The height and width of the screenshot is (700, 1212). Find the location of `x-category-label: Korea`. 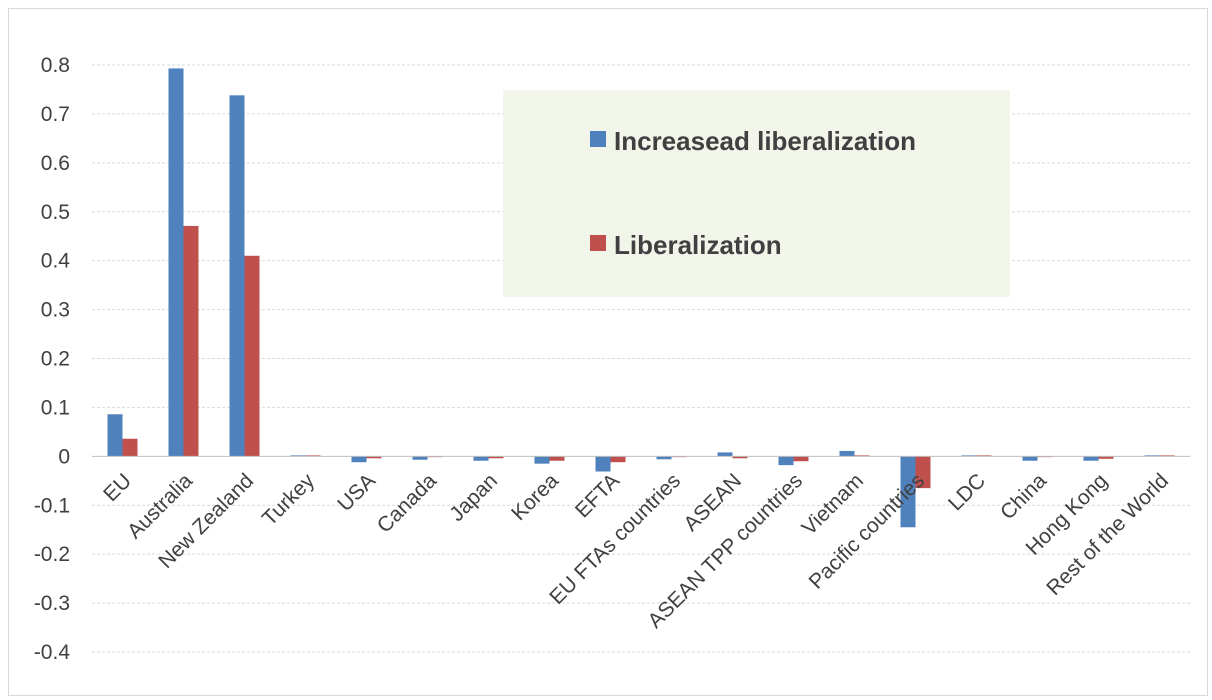

x-category-label: Korea is located at coordinates (535, 497).